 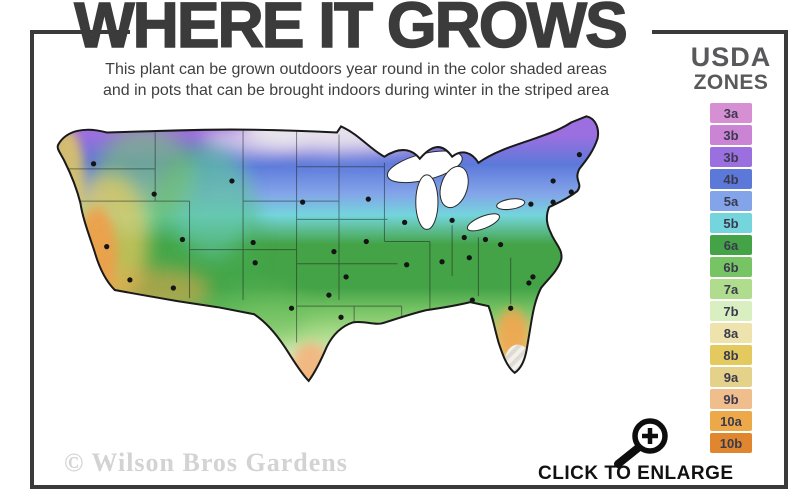 What do you see at coordinates (636, 473) in the screenshot?
I see `click-to-enlarge-button: CLICK TO ENLARGE` at bounding box center [636, 473].